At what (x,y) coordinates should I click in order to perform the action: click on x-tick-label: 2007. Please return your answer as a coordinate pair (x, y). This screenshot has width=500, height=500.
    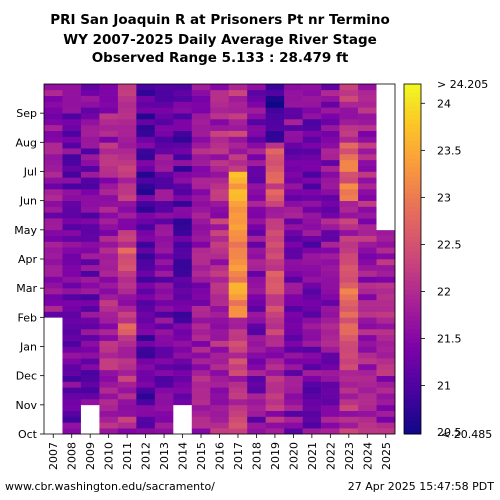
    Looking at the image, I should click on (53, 456).